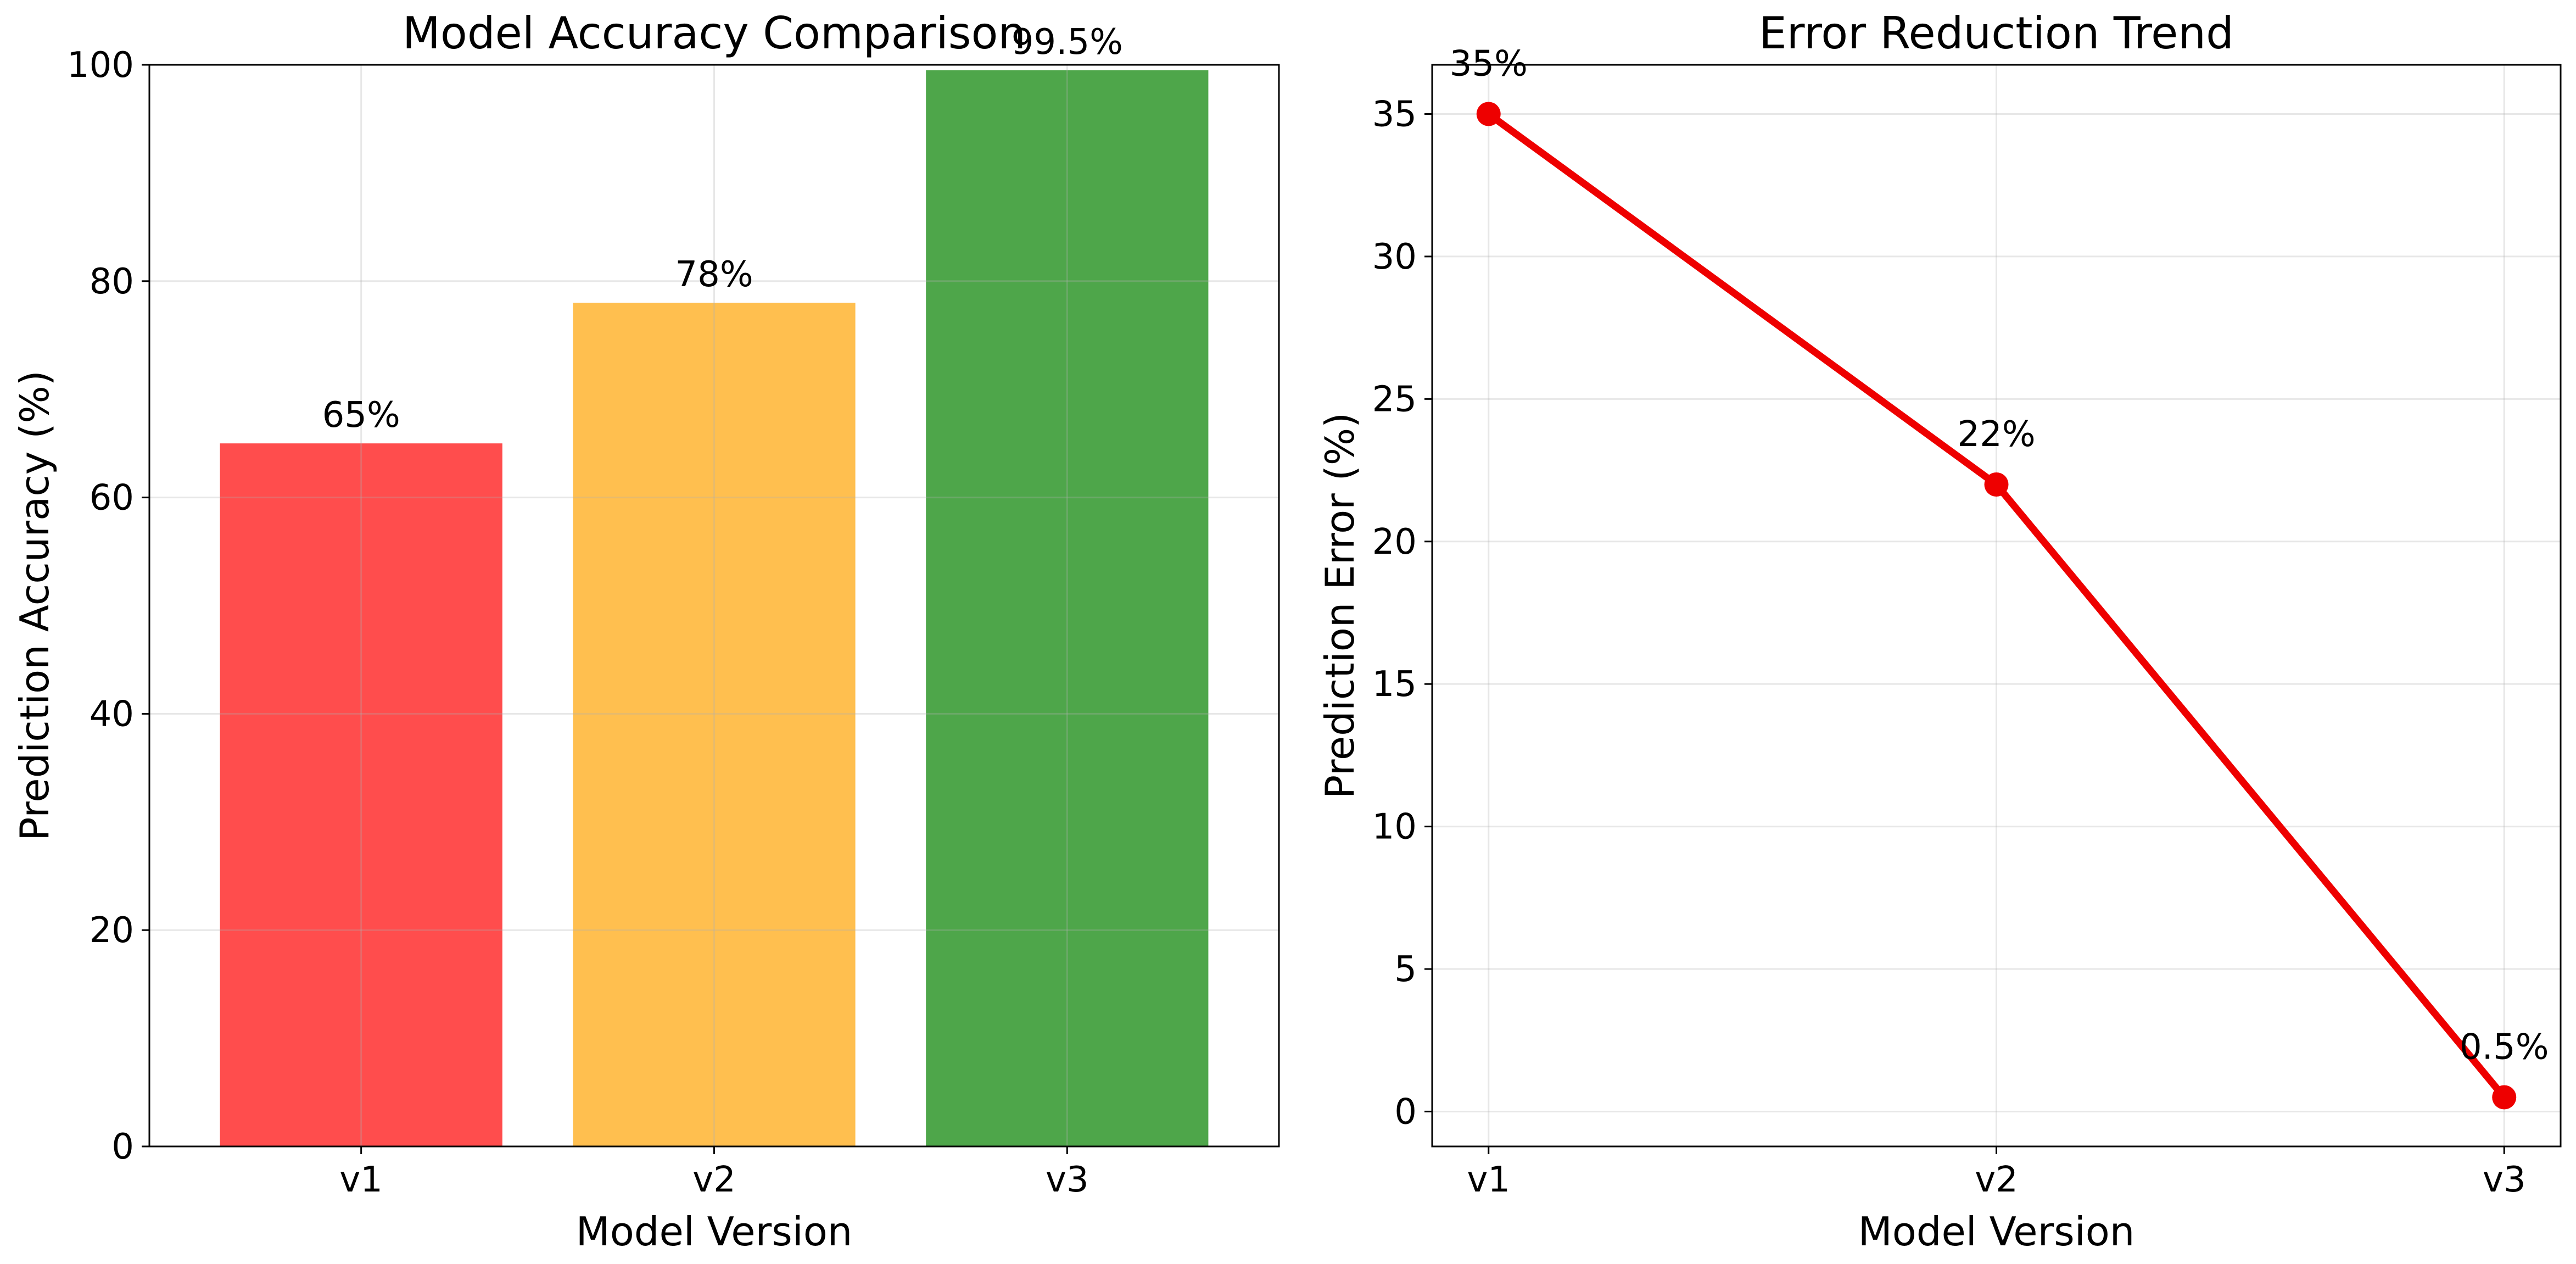 This screenshot has height=1264, width=2576. Describe the element at coordinates (1395, 828) in the screenshot. I see `y-tick-label: 10` at that location.